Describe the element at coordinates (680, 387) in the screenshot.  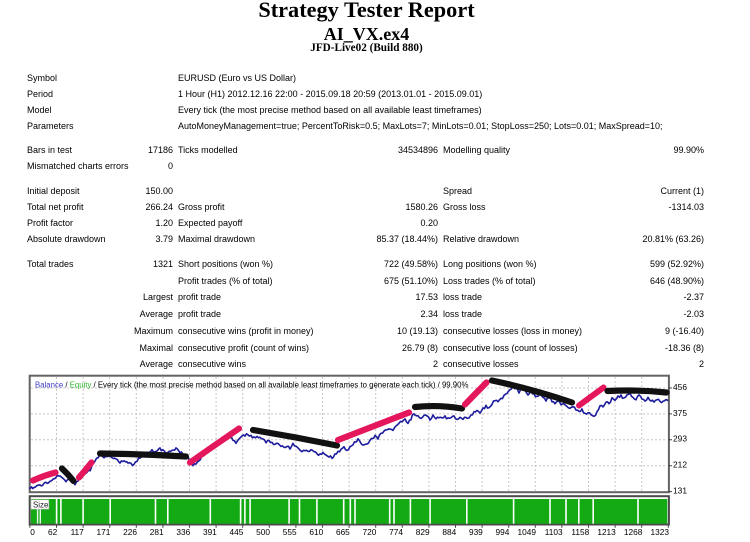
I see `svg-text: 456` at that location.